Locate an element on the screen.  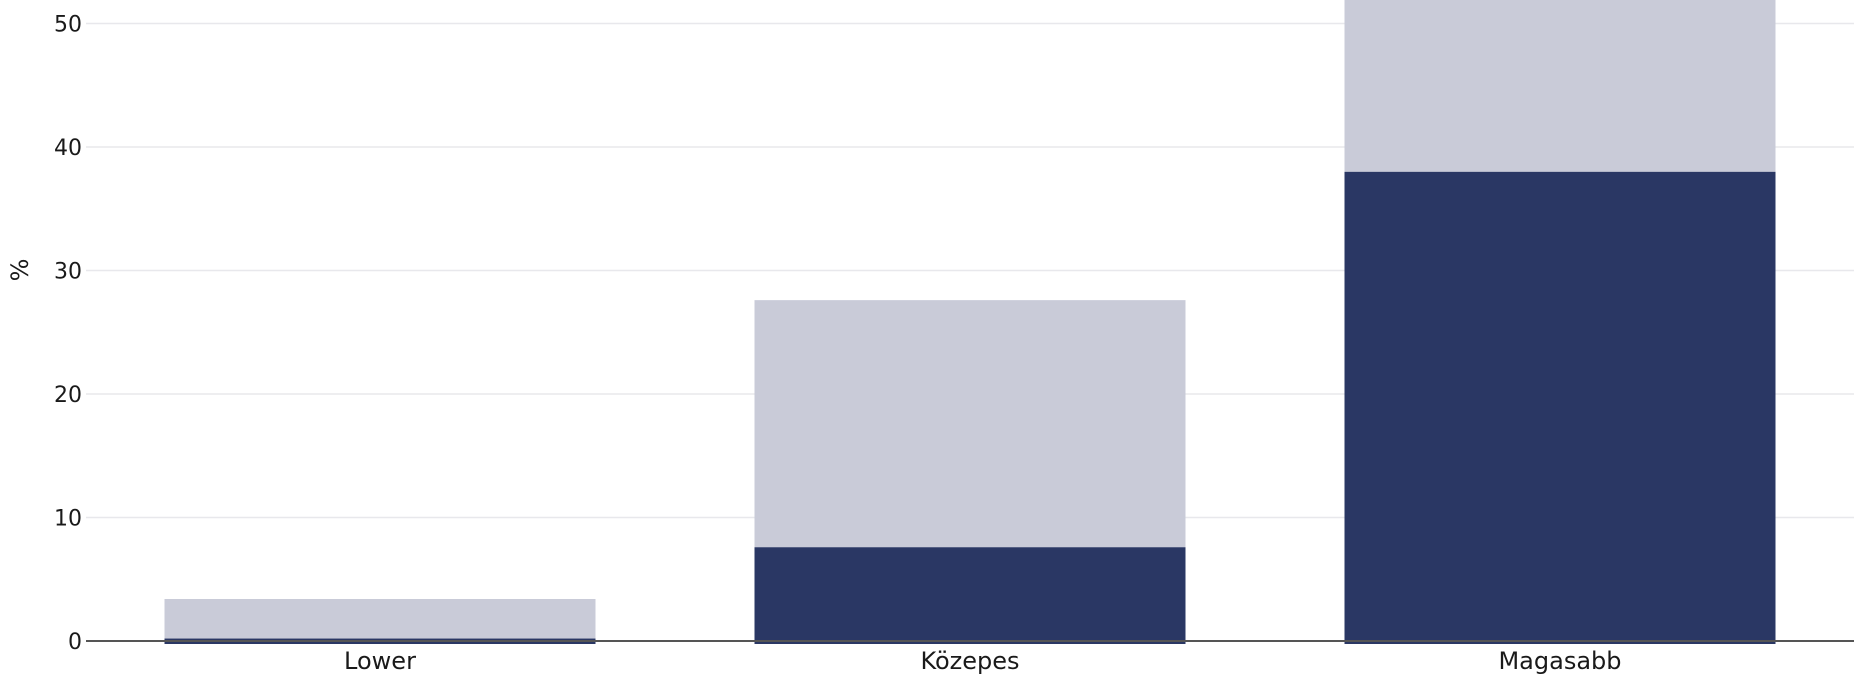
y-tick-label: 40 is located at coordinates (68, 148).